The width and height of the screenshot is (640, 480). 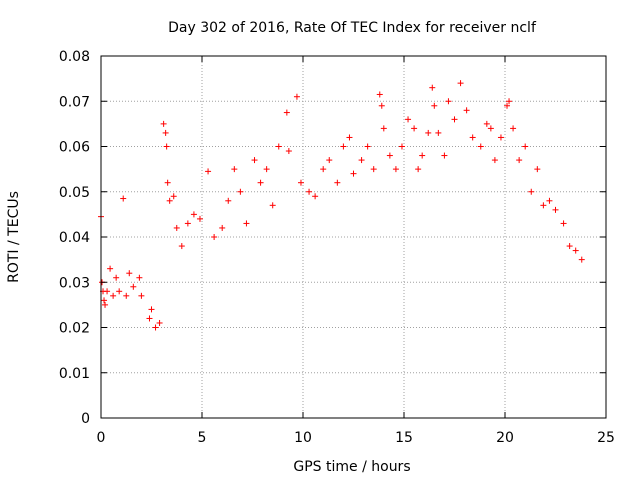 What do you see at coordinates (101, 438) in the screenshot?
I see `x-tick-label: 0` at bounding box center [101, 438].